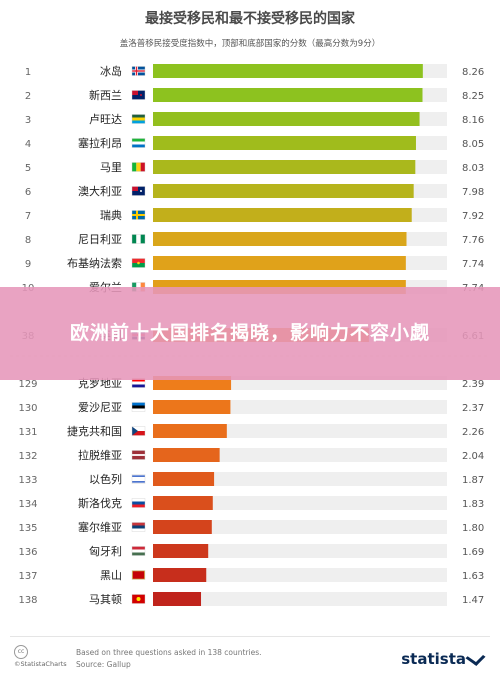 Image resolution: width=500 pixels, height=677 pixels. What do you see at coordinates (100, 383) in the screenshot?
I see `country-label: 克罗地亚` at bounding box center [100, 383].